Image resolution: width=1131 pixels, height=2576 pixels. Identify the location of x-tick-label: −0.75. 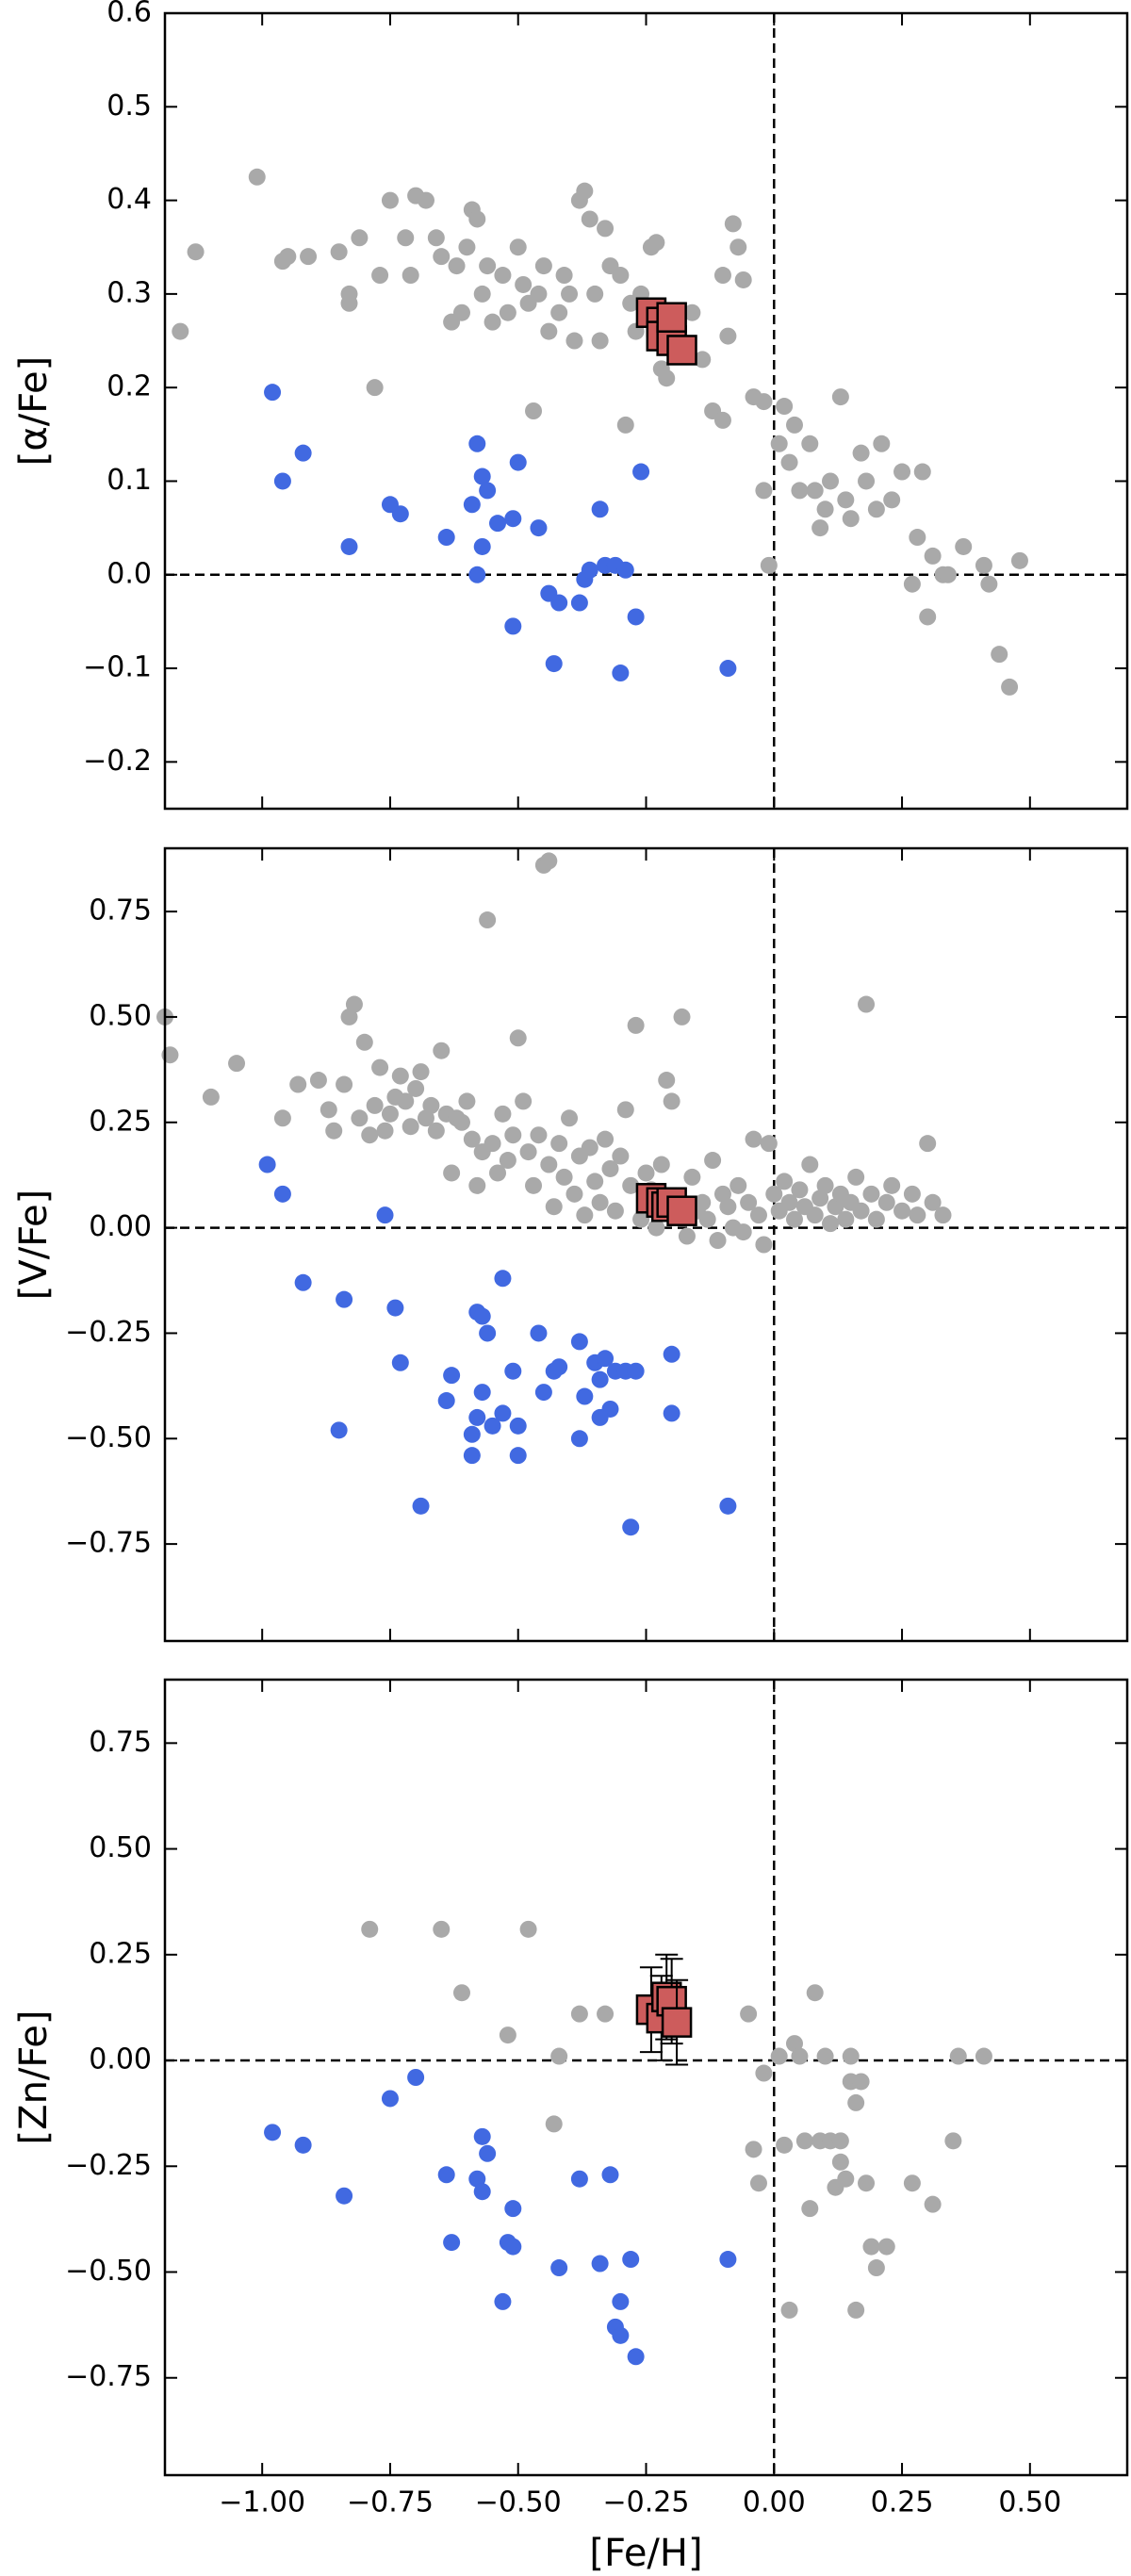
(390, 2502).